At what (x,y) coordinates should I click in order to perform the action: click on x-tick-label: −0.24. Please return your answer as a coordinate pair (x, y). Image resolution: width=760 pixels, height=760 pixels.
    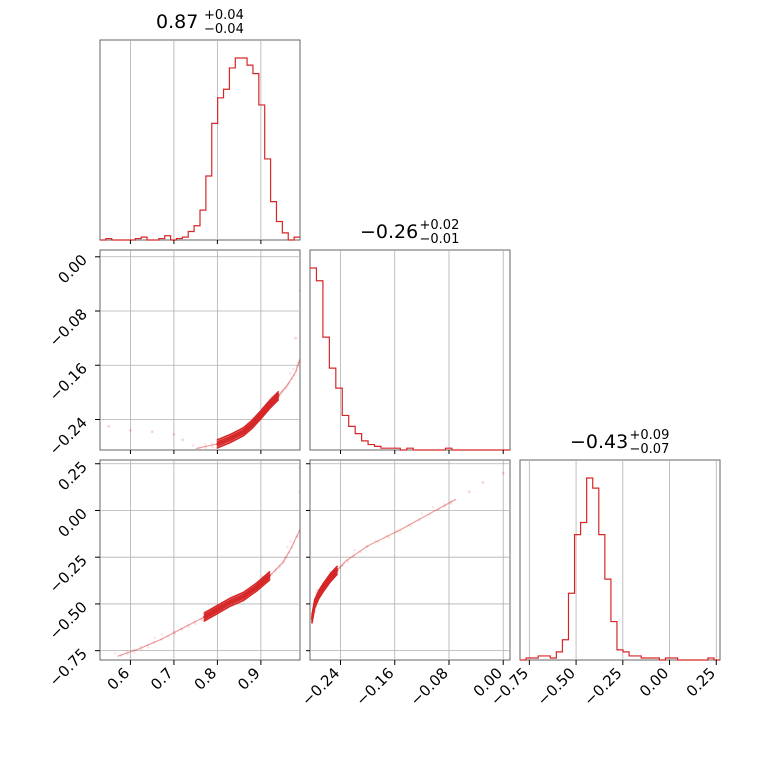
    Looking at the image, I should click on (320, 686).